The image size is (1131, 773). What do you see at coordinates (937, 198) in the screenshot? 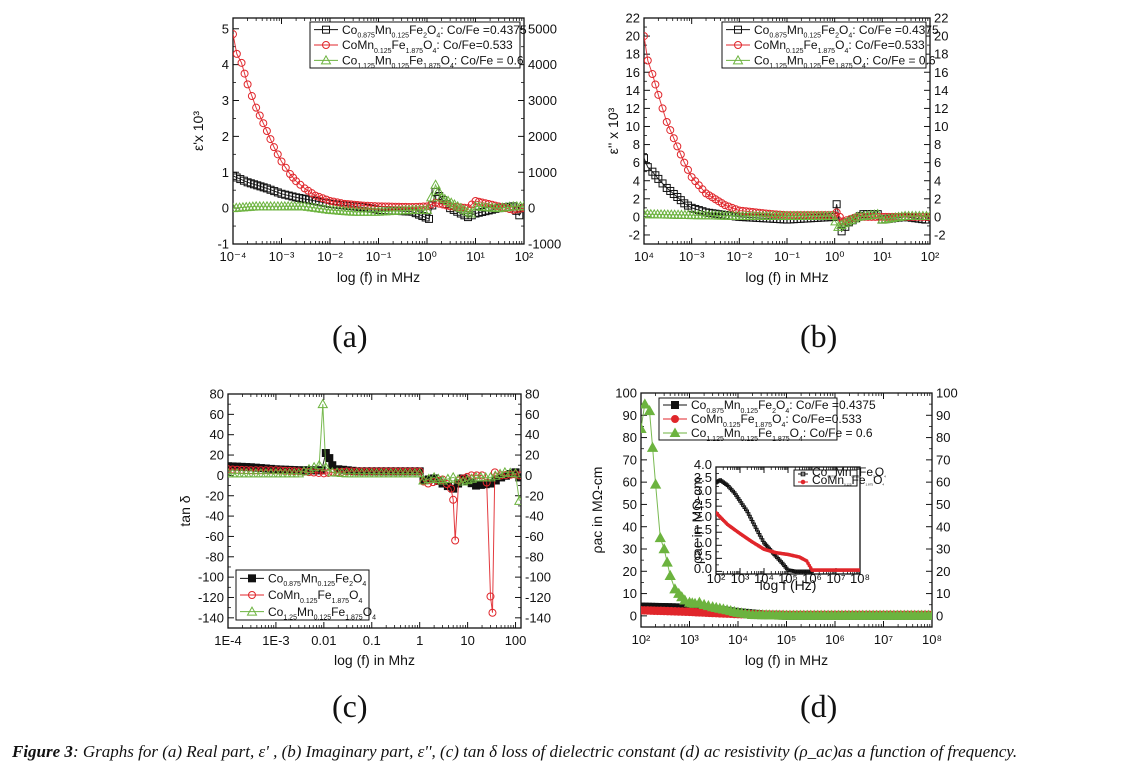
I see `panel-b-y2-tick-label: 2` at bounding box center [937, 198].